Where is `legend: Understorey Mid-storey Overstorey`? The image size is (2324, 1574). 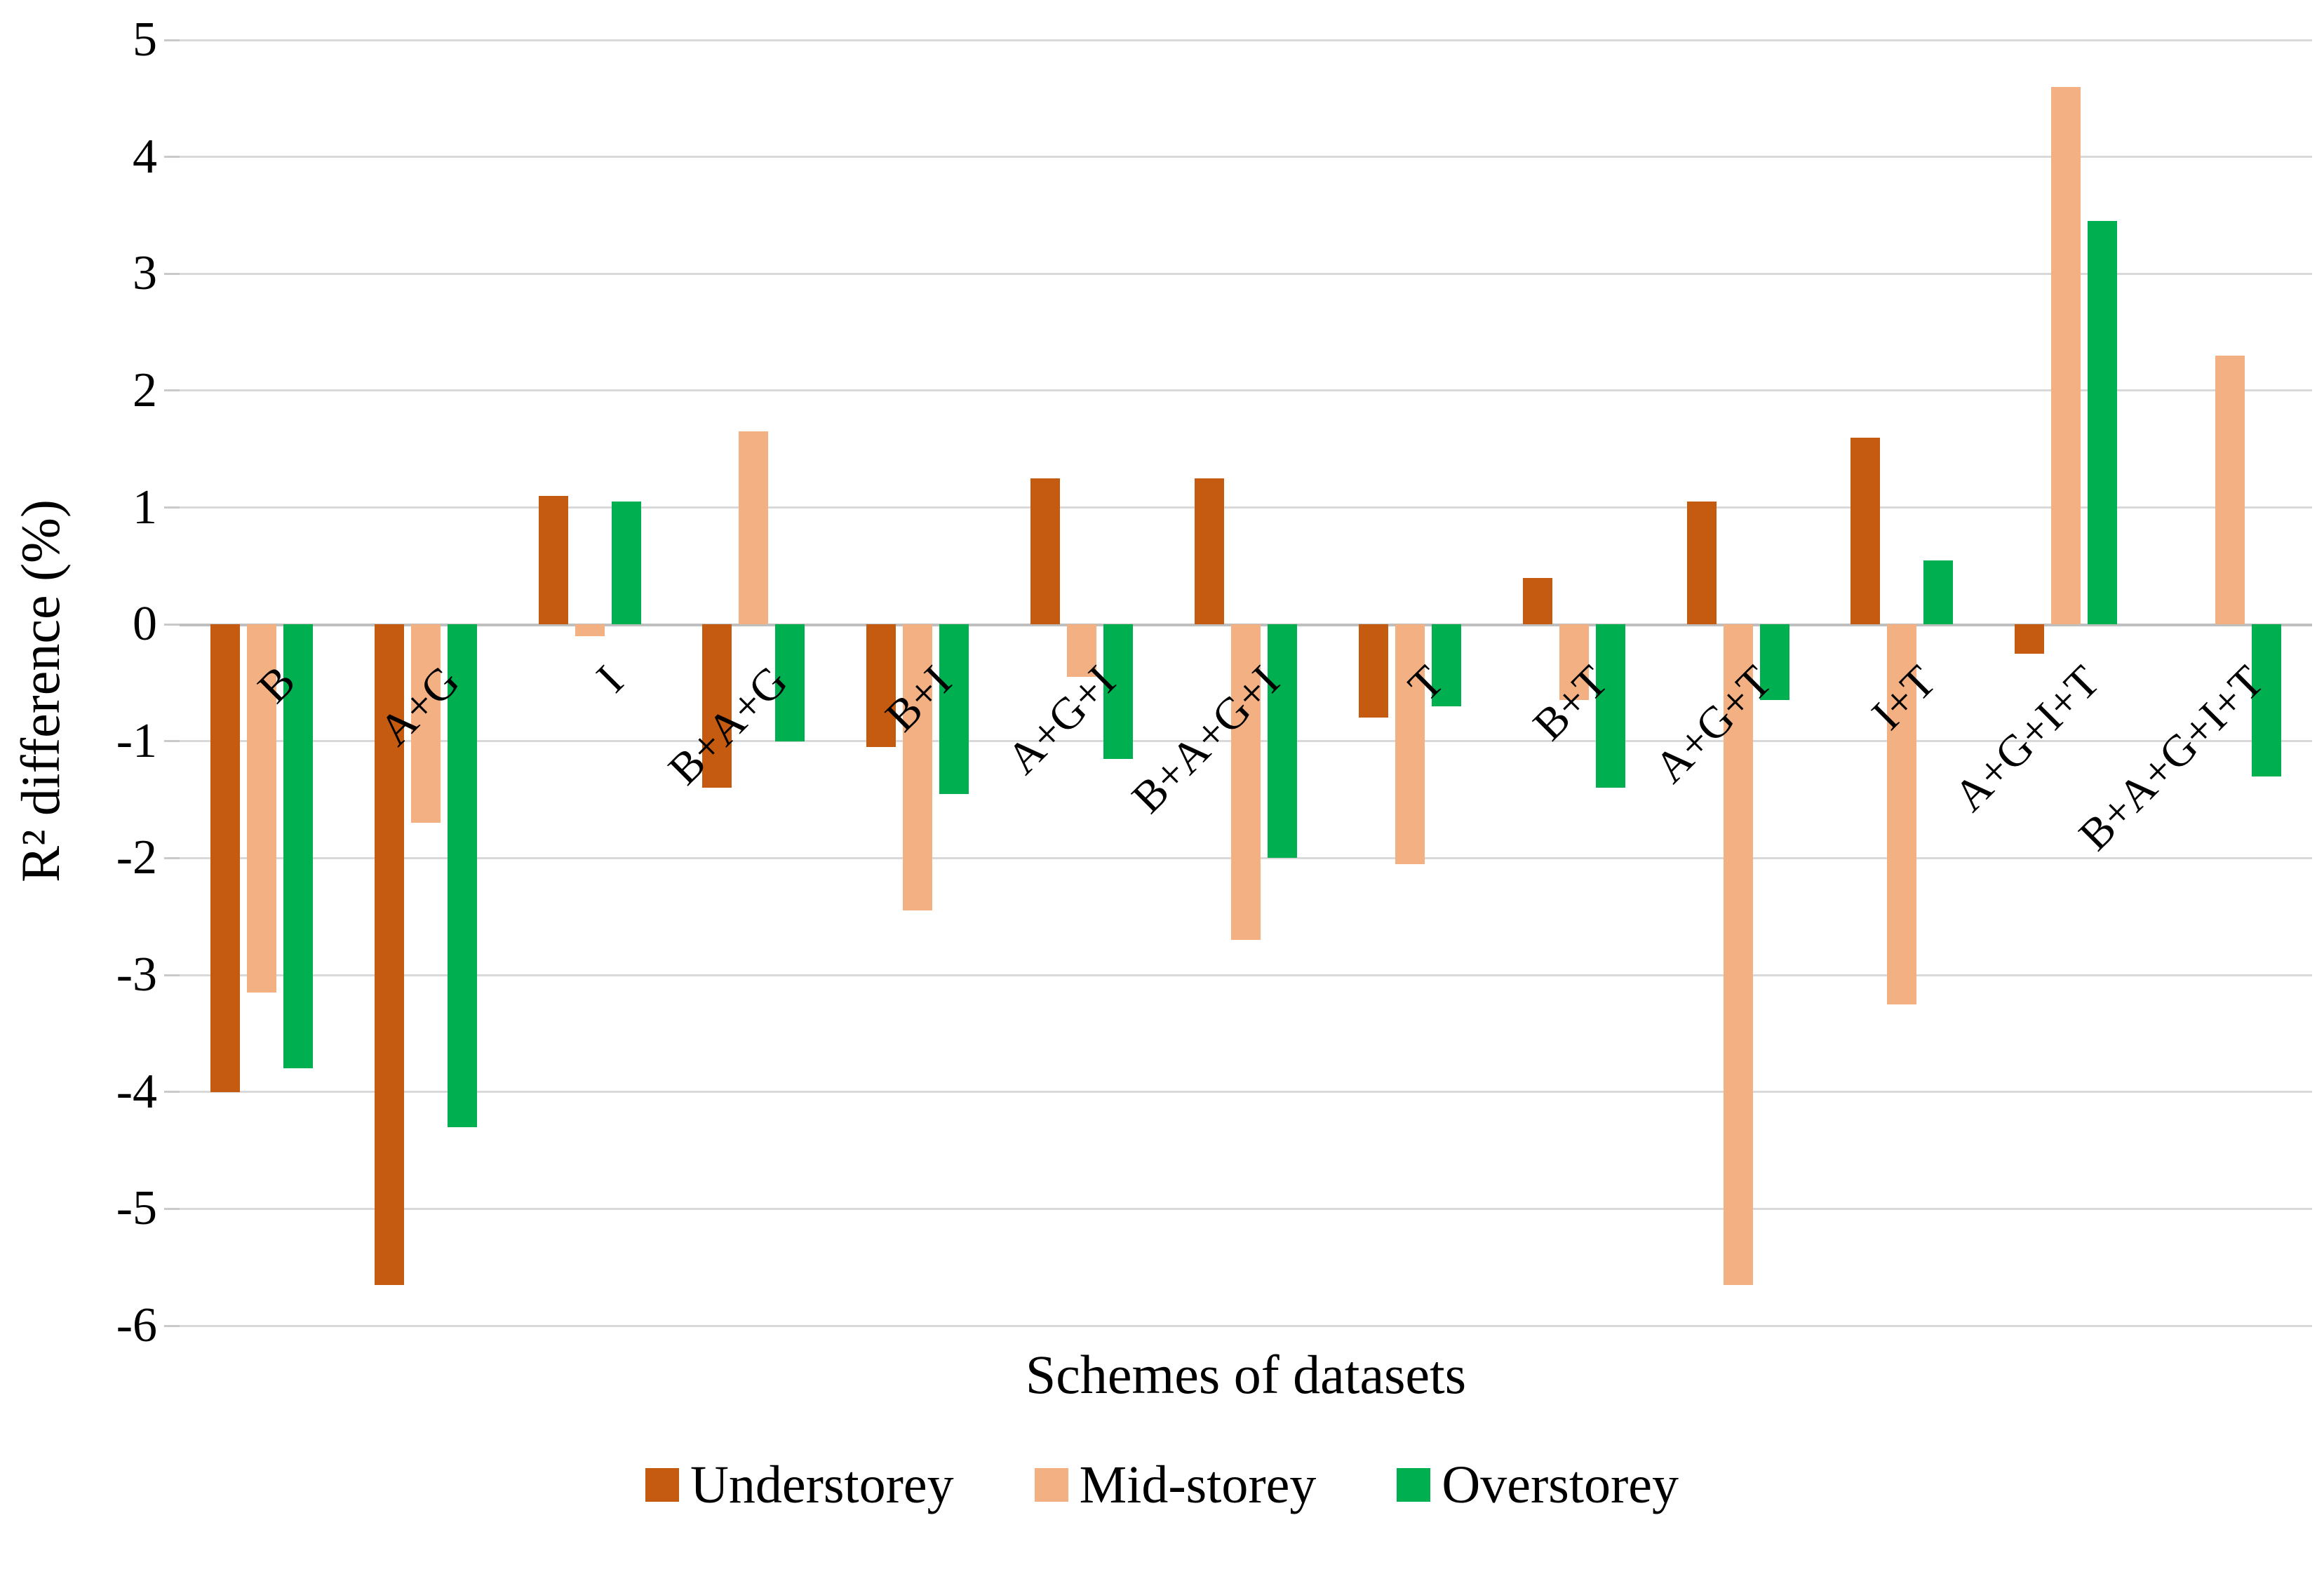
legend: Understorey Mid-storey Overstorey is located at coordinates (1162, 1484).